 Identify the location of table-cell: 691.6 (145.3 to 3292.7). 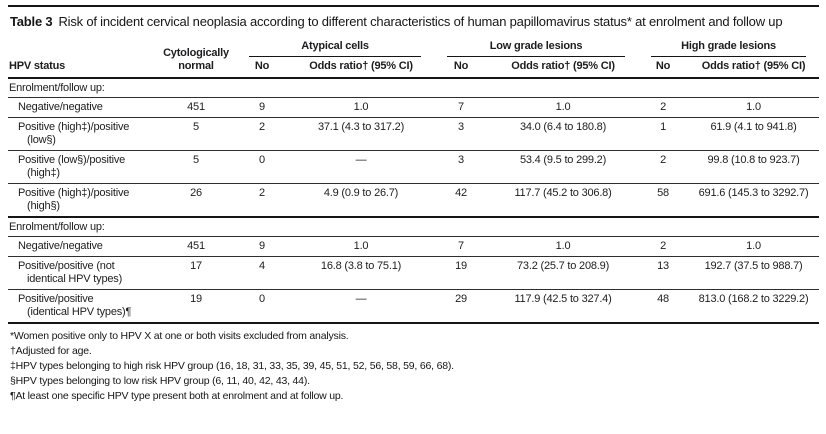
(754, 200).